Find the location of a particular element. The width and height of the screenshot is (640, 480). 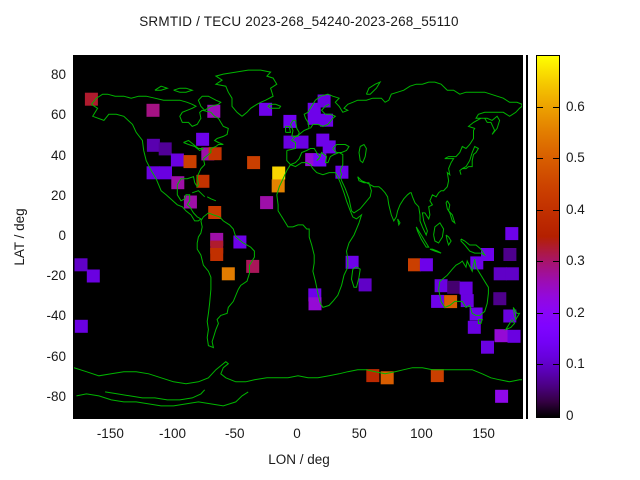

y-tick-label: 60 is located at coordinates (58, 115).